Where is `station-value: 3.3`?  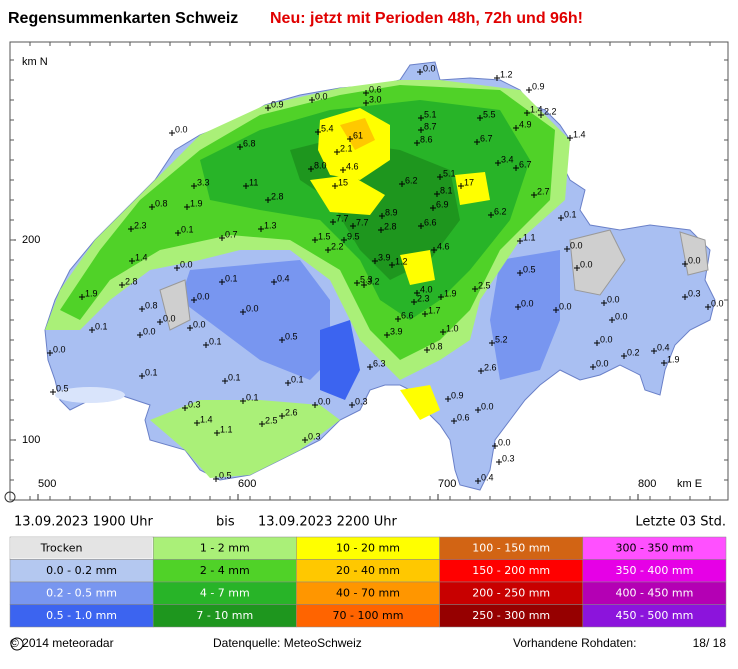 station-value: 3.3 is located at coordinates (203, 182).